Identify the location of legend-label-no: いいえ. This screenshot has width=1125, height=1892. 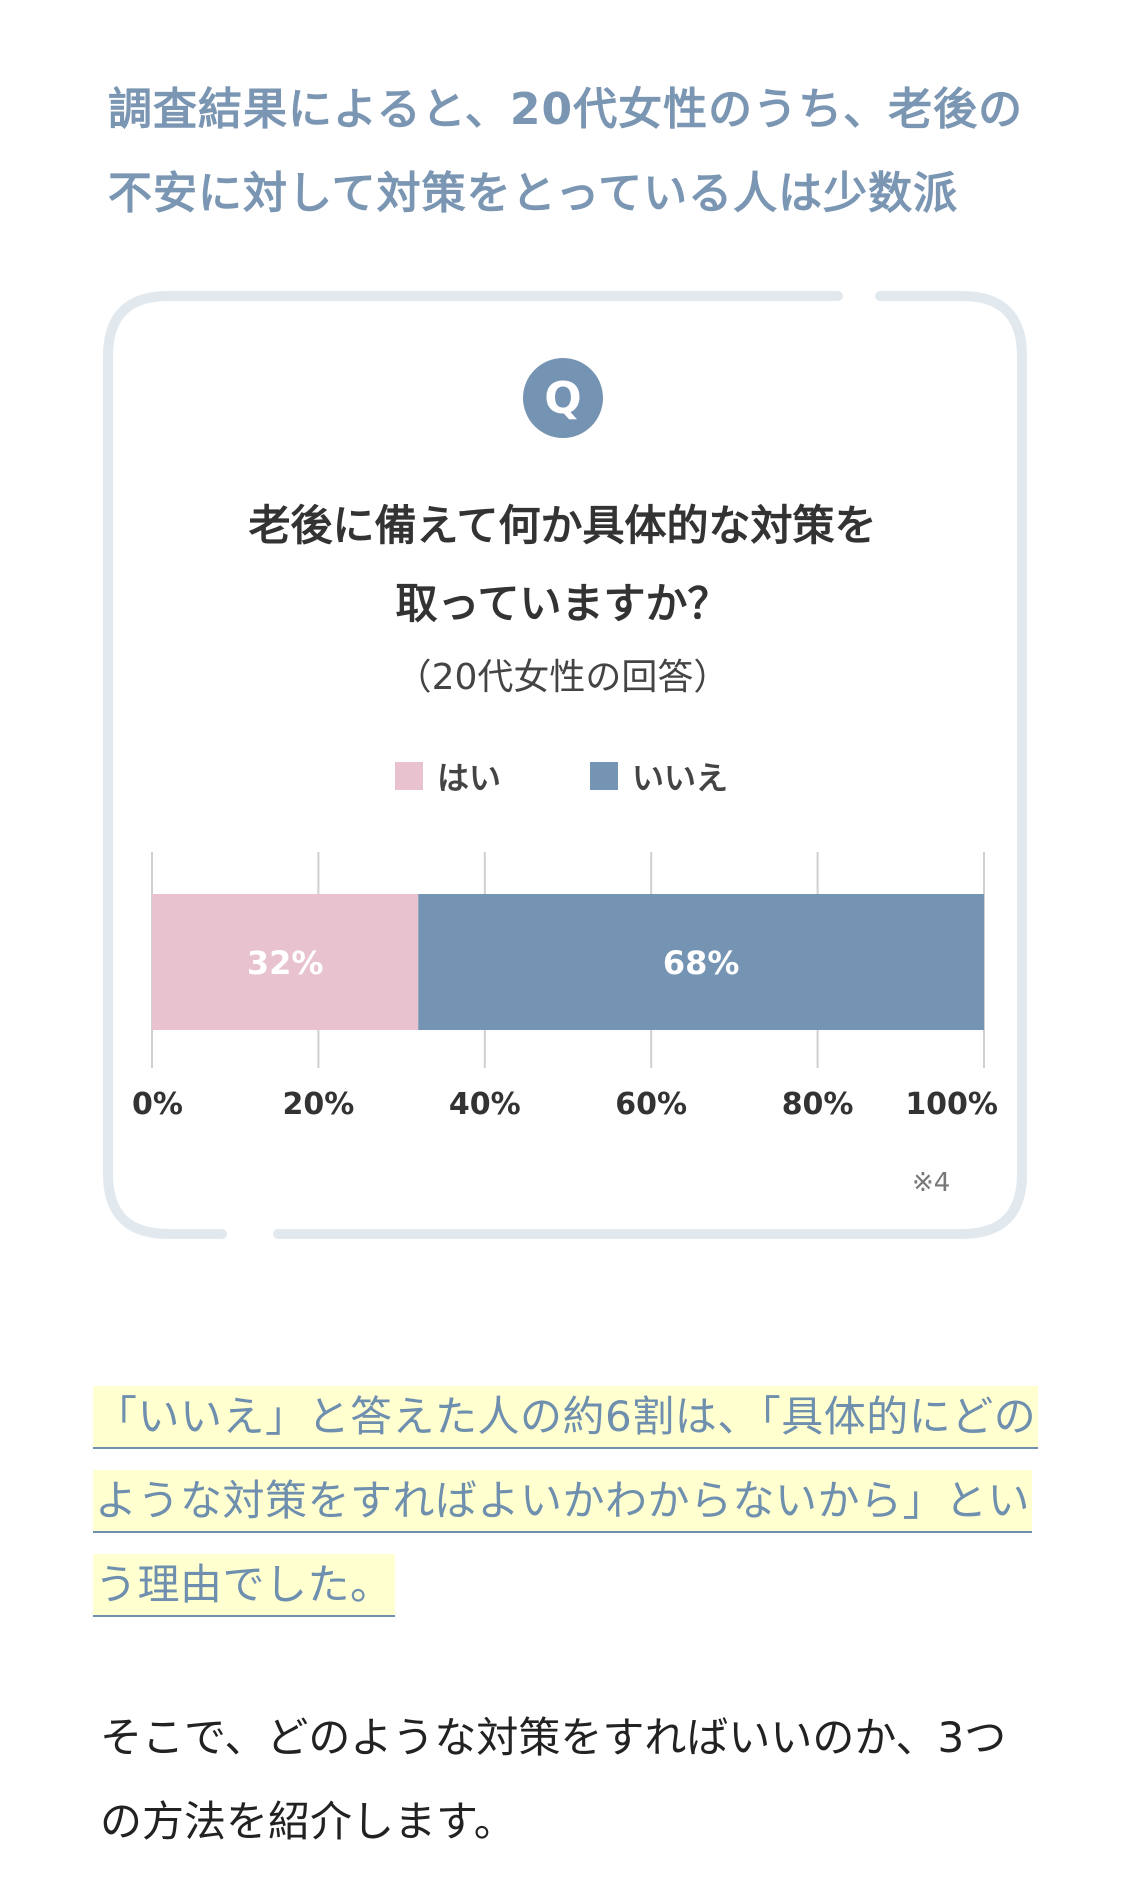
(680, 778).